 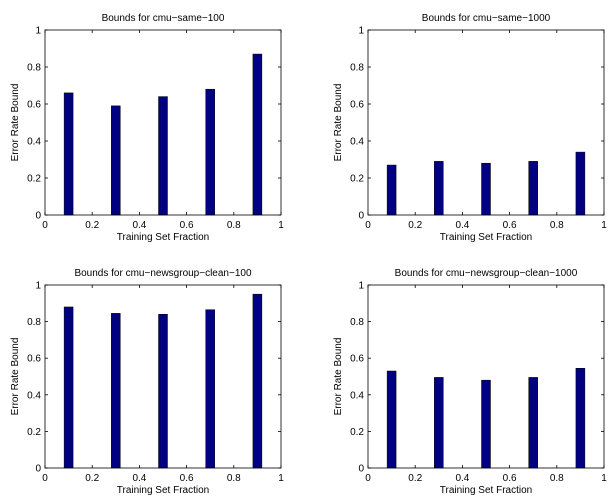 I want to click on chart-title: Bounds for cmu−same−100, so click(x=163, y=18).